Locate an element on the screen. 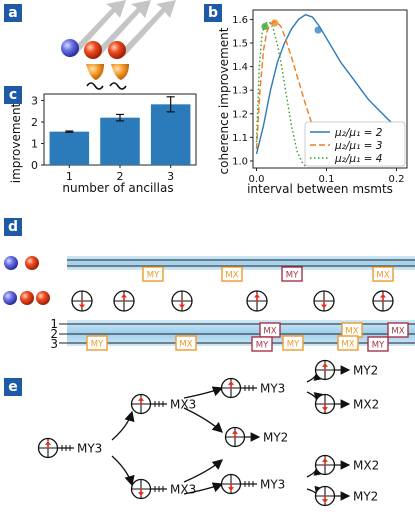  row2-measure-6-label: MY is located at coordinates (293, 345).